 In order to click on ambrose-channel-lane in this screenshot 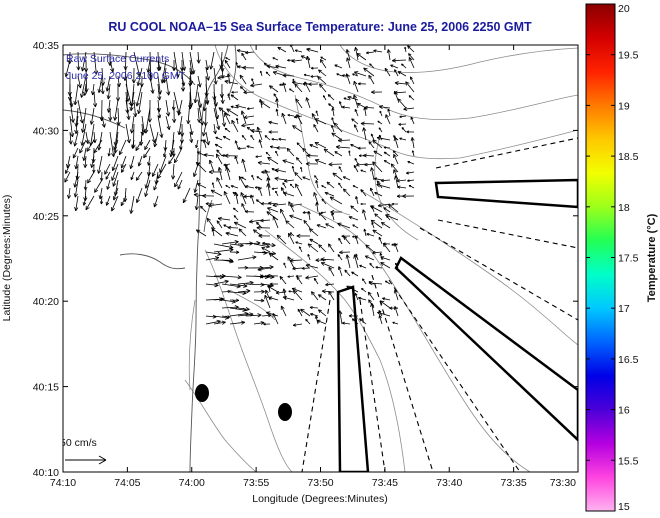, I will do `click(506, 193)`.